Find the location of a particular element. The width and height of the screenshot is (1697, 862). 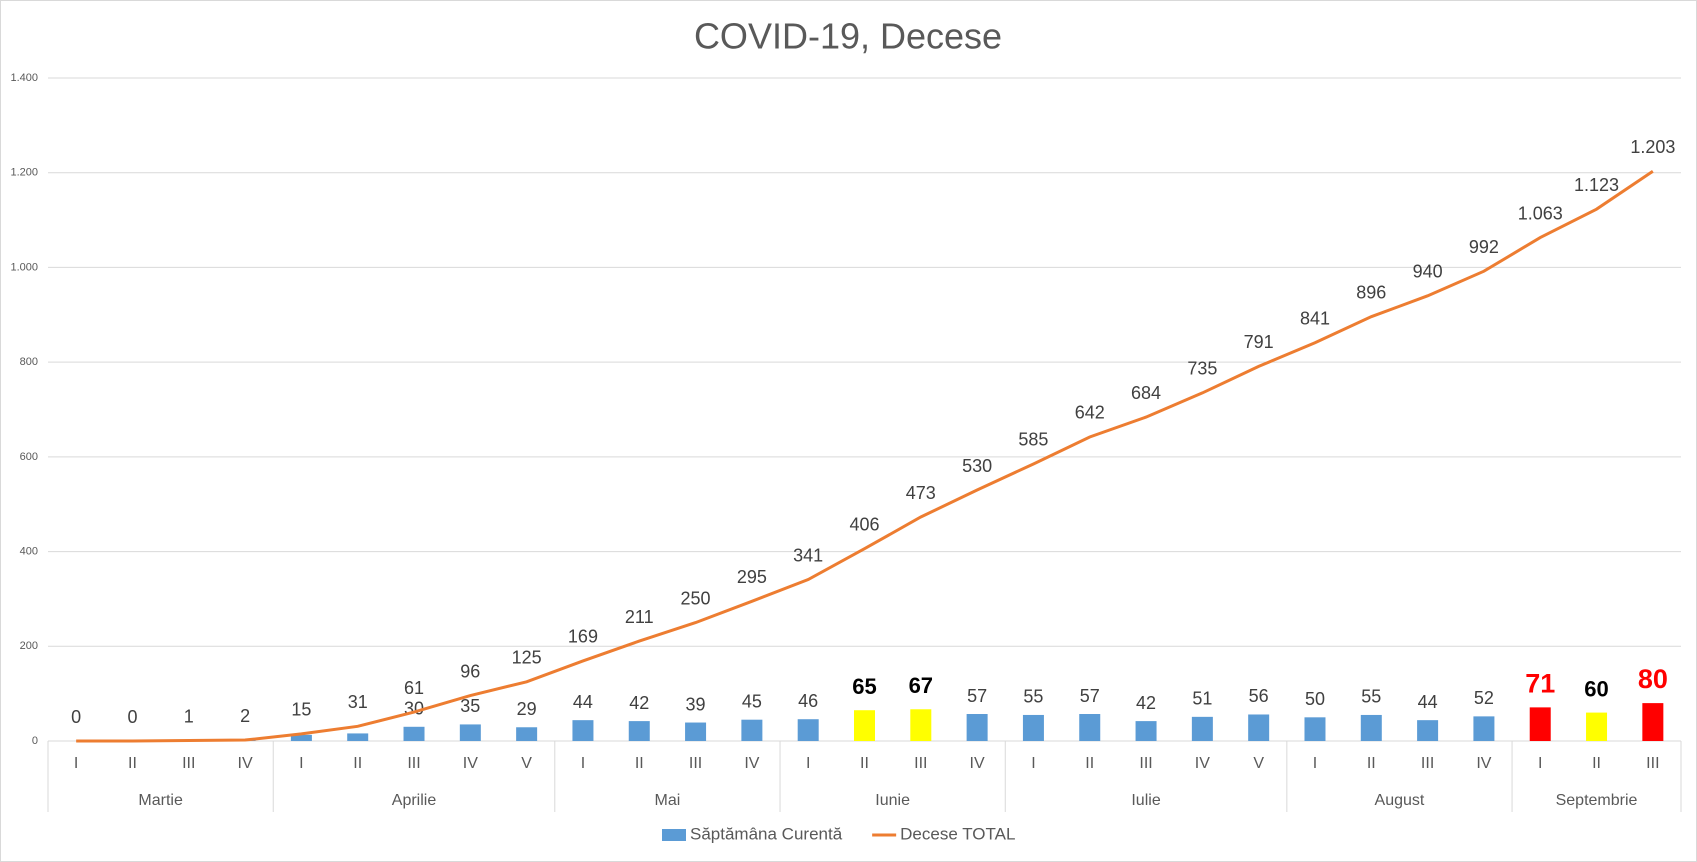

line-value-label: 940 is located at coordinates (1428, 272).